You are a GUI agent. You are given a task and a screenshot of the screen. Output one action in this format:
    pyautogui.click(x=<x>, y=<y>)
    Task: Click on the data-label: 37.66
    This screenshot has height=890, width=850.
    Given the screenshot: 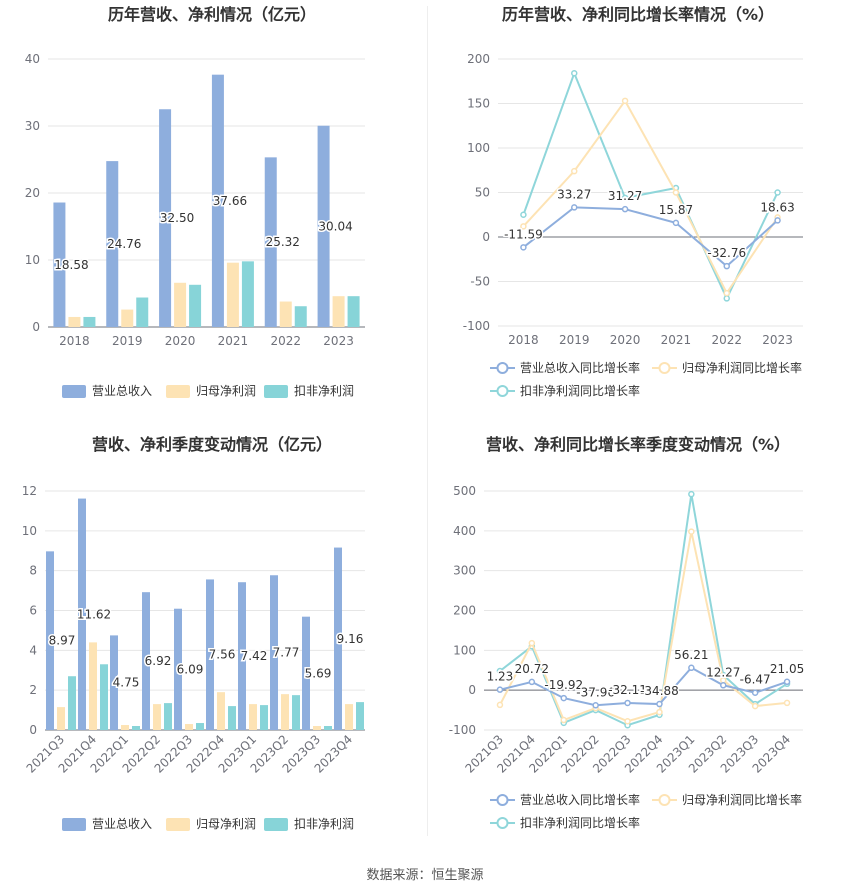 What is the action you would take?
    pyautogui.click(x=230, y=201)
    